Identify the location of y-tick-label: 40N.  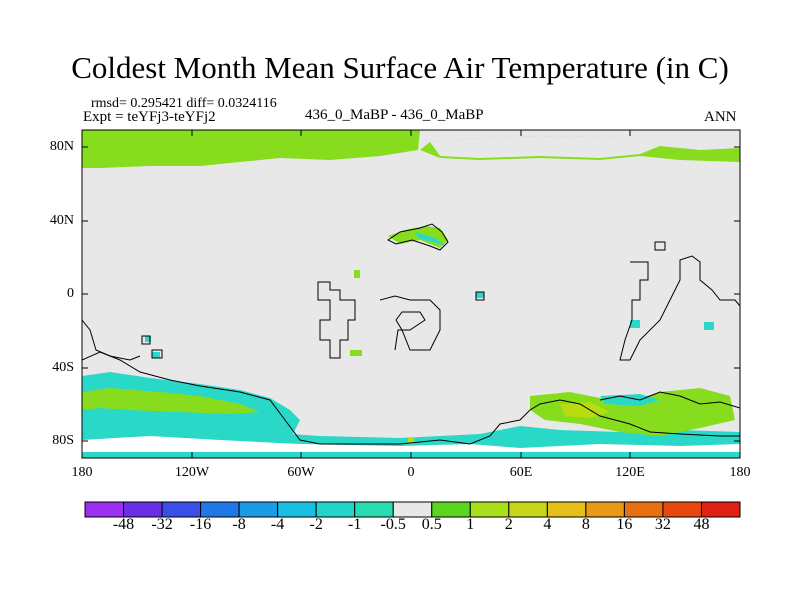
(61, 220).